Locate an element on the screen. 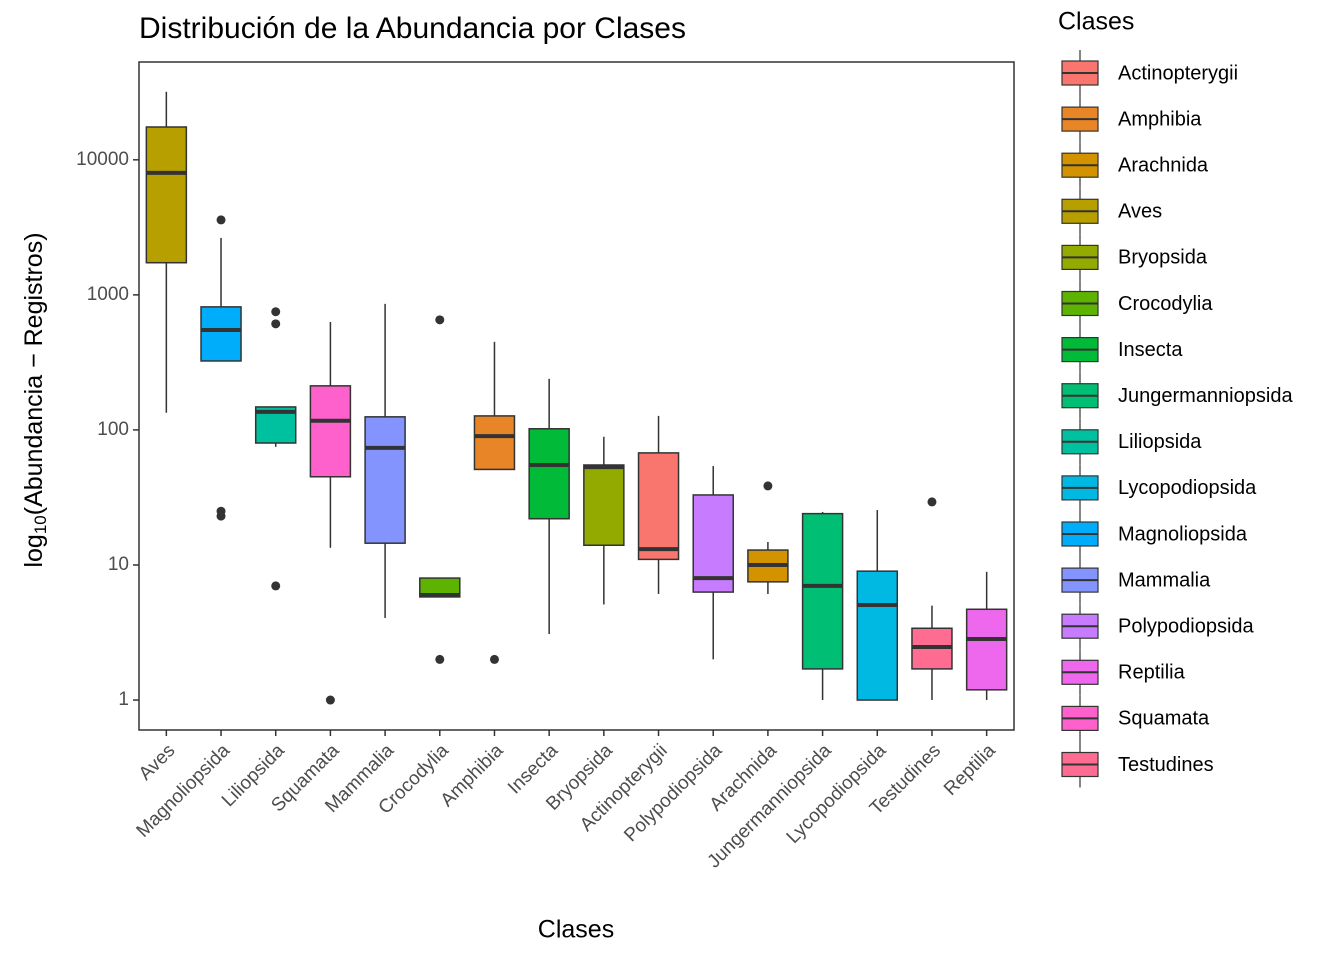 The height and width of the screenshot is (960, 1344). legend-label: Crocodylia is located at coordinates (1165, 304).